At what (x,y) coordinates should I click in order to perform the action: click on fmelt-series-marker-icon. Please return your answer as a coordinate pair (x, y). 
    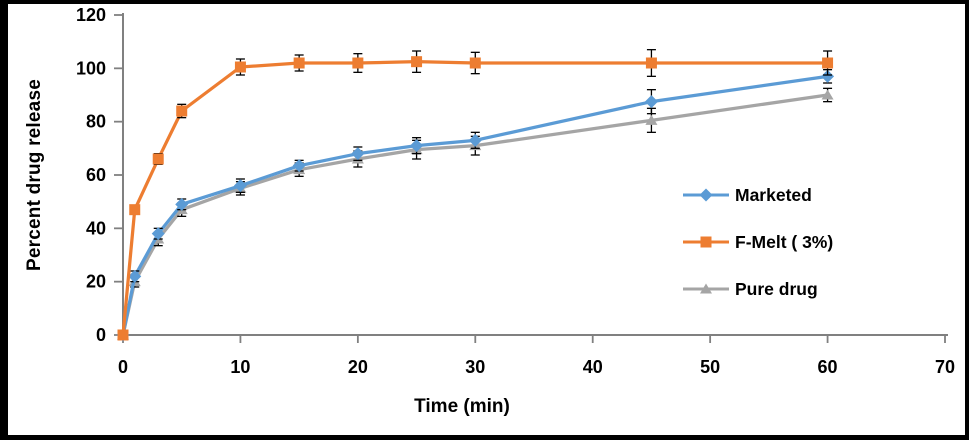
    Looking at the image, I should click on (706, 242).